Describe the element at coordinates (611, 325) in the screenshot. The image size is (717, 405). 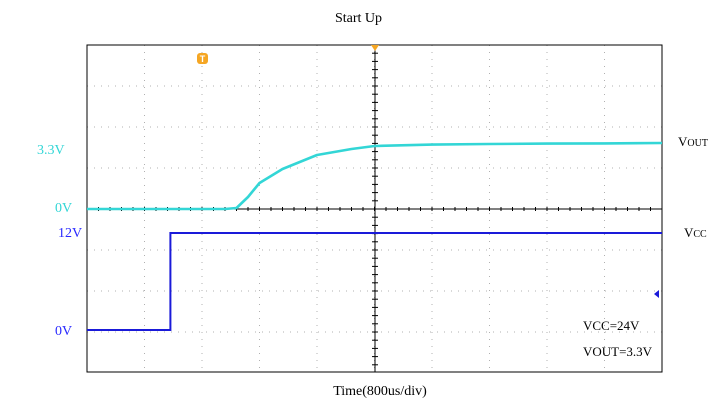
I see `condition-vcc: VCC=24V` at that location.